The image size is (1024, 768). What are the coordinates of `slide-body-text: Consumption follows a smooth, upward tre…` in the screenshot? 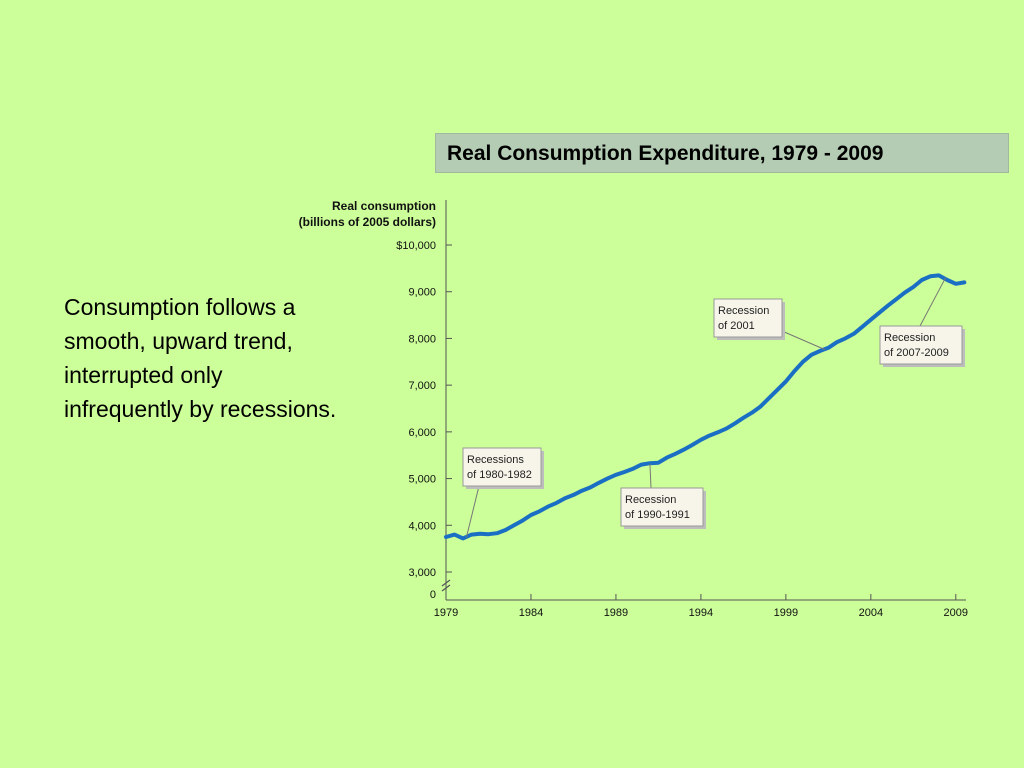 It's located at (200, 358).